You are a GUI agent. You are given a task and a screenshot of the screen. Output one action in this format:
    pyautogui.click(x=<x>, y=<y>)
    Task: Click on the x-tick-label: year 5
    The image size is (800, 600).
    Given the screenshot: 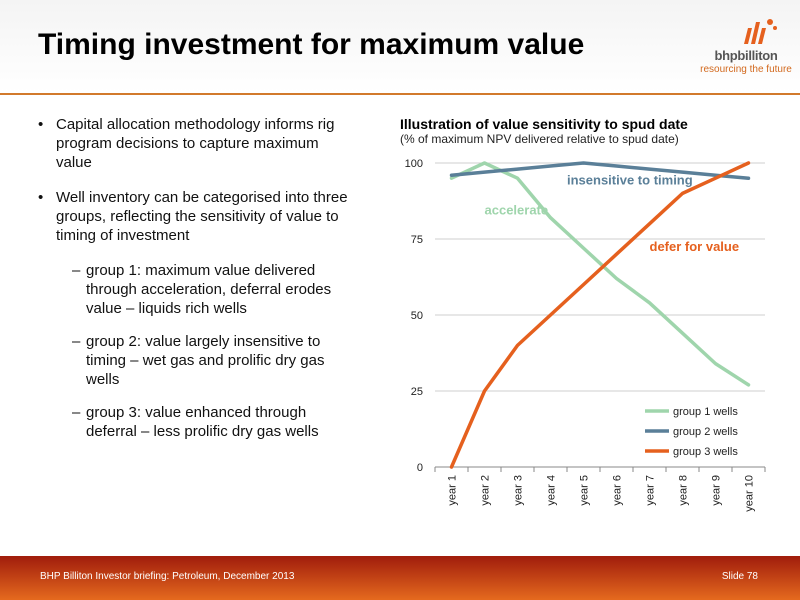 What is the action you would take?
    pyautogui.click(x=585, y=490)
    